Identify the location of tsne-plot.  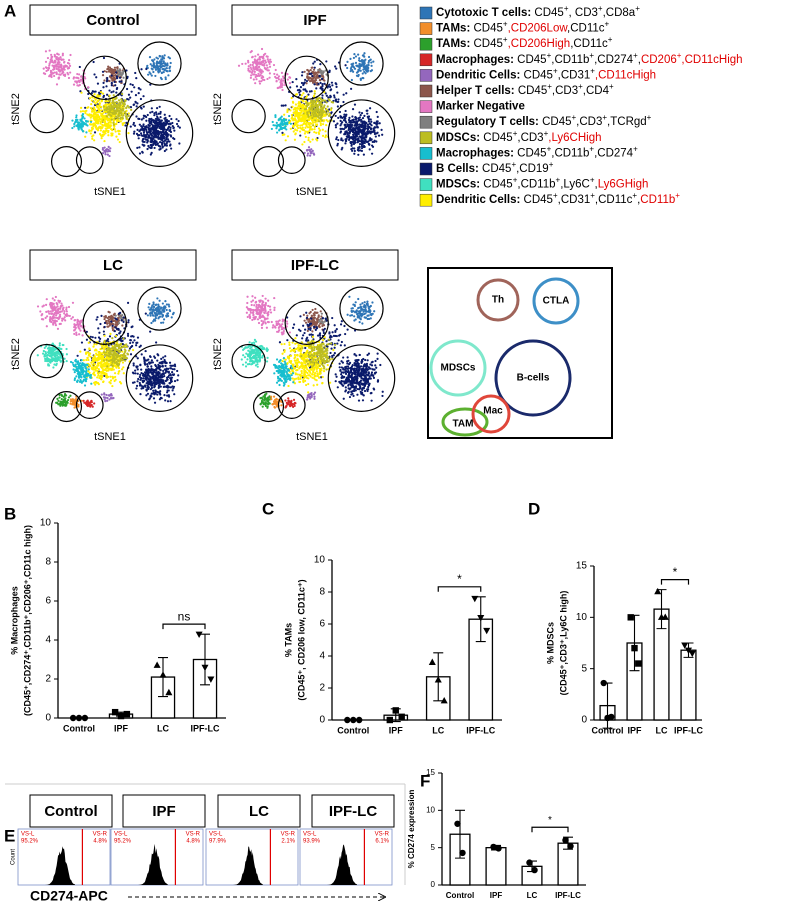
(108, 352).